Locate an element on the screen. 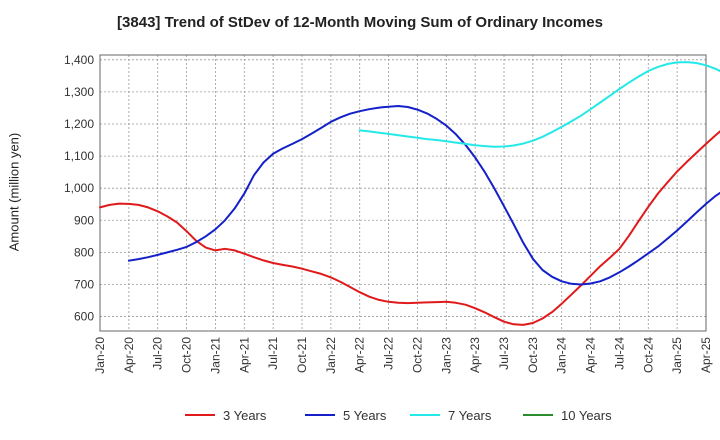 This screenshot has width=720, height=440. legend-label: 3 Years is located at coordinates (245, 415).